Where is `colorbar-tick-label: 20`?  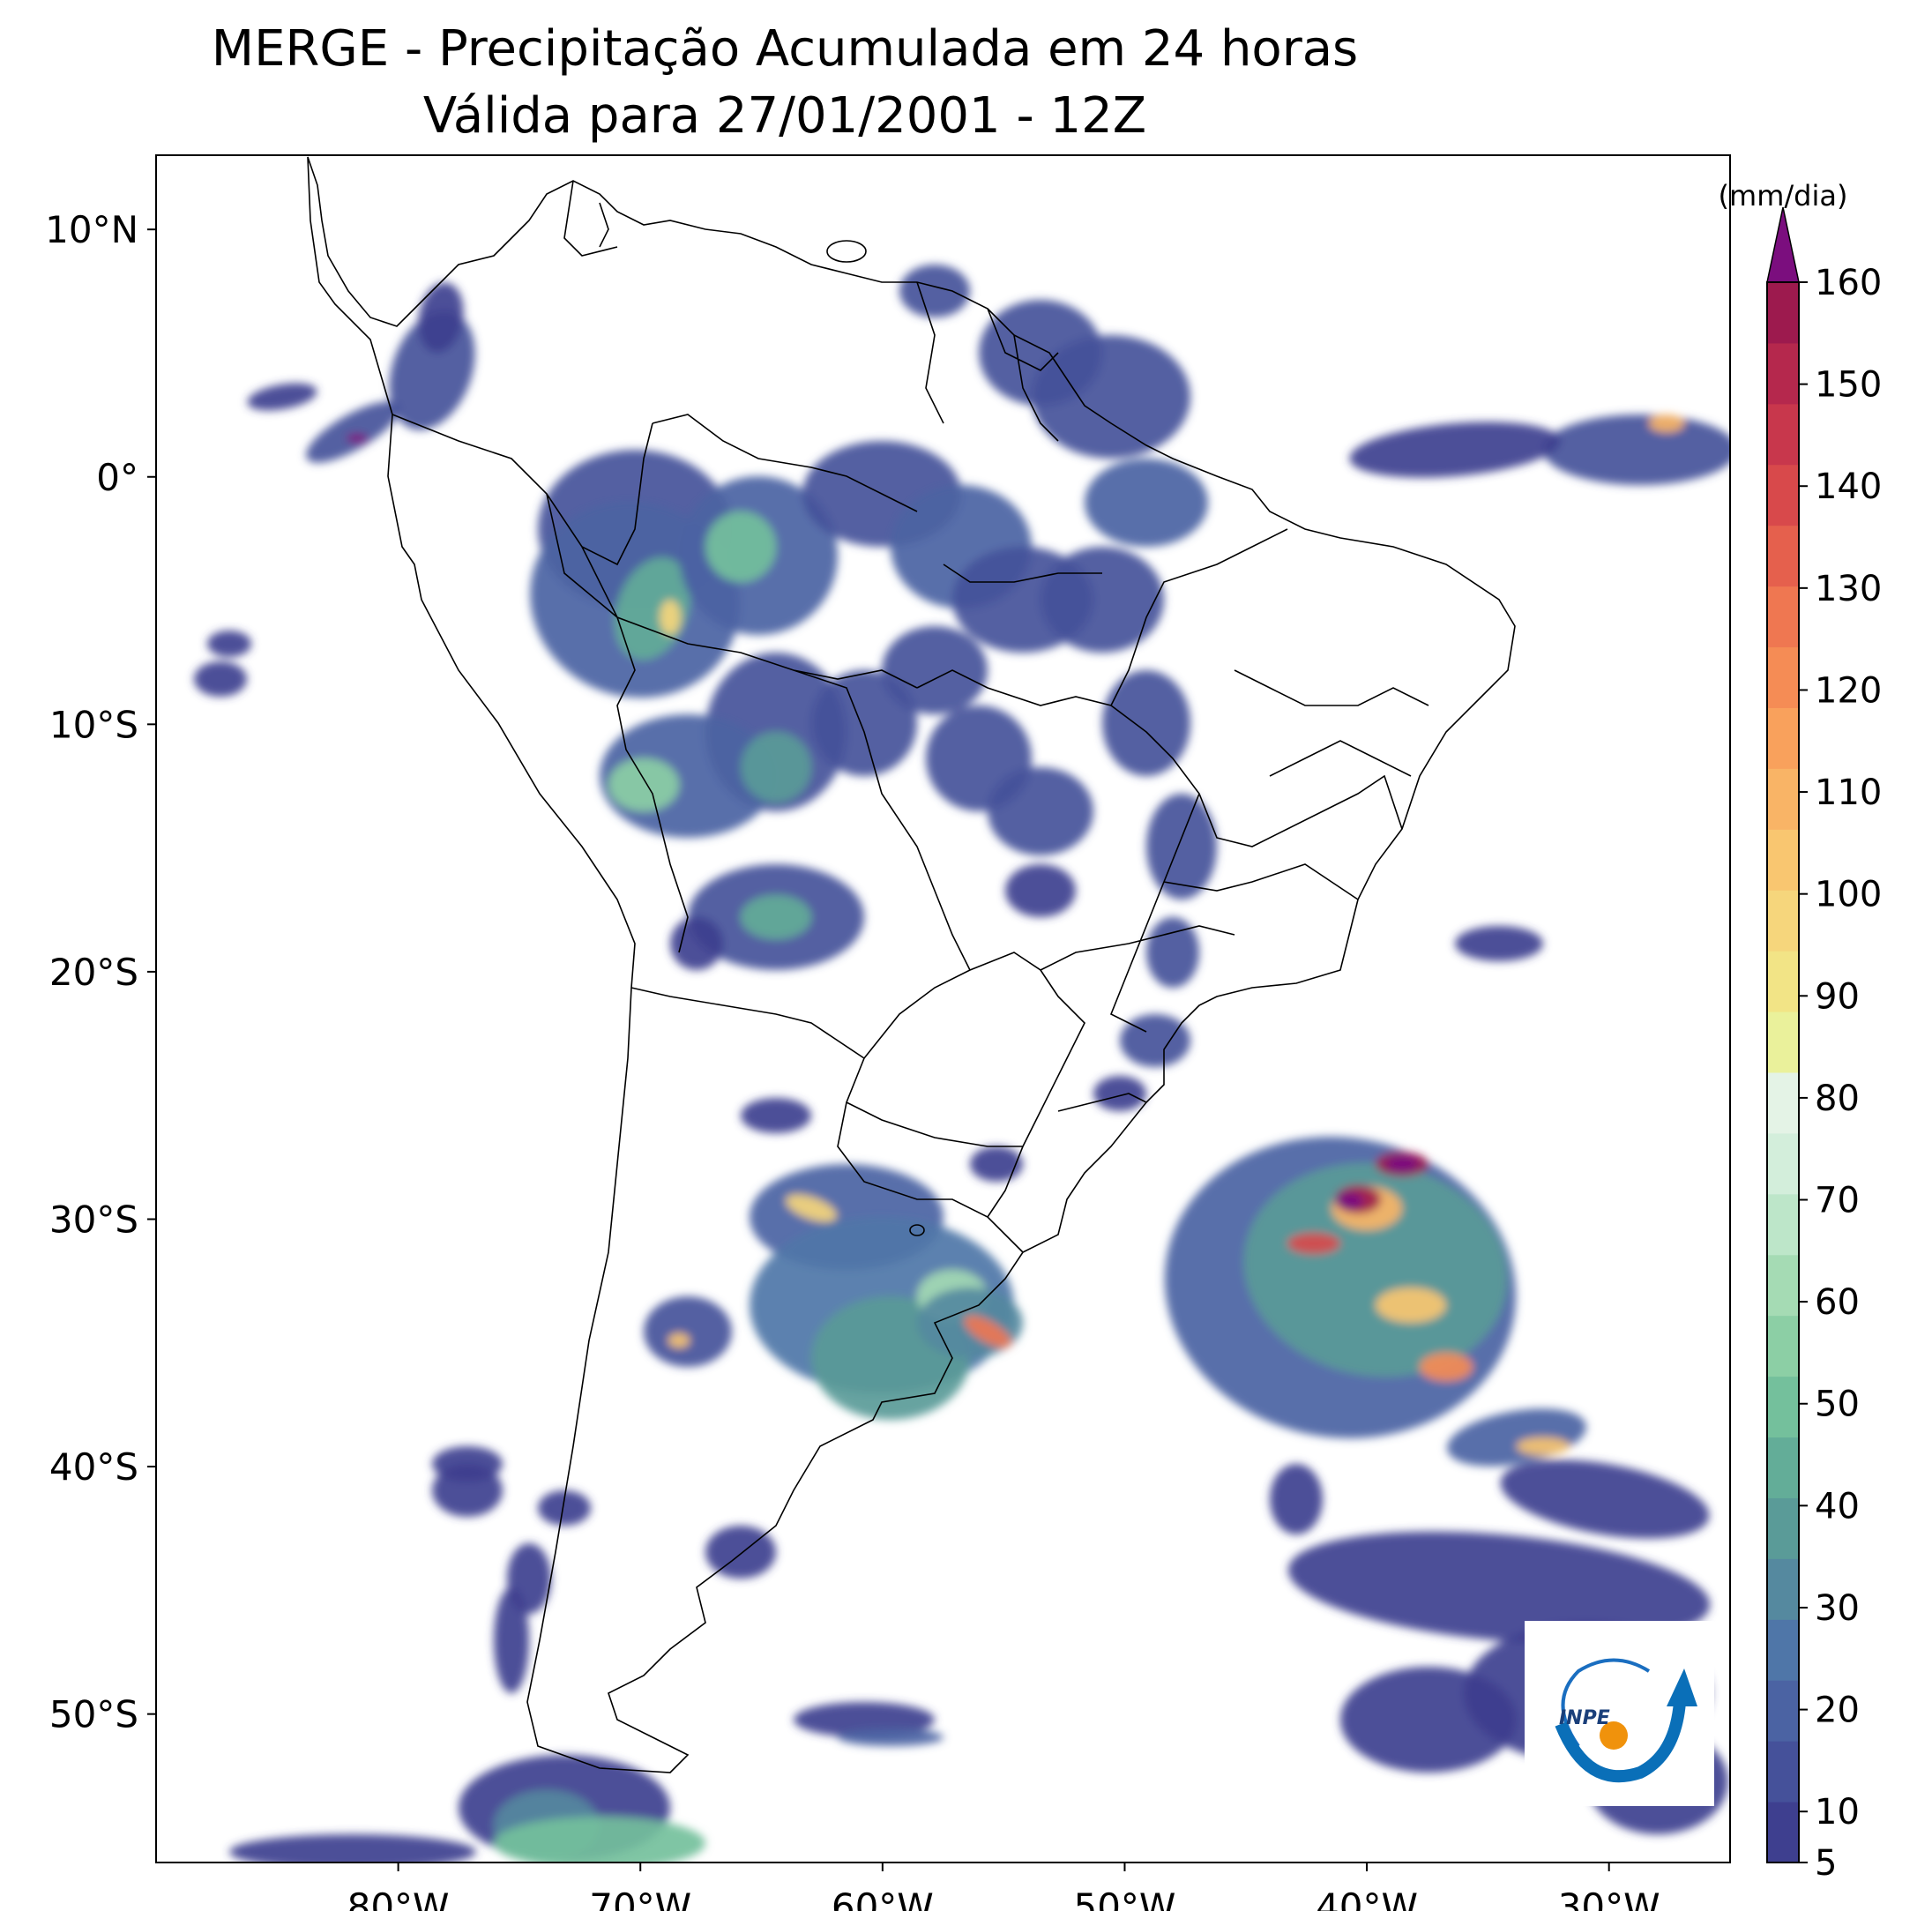
colorbar-tick-label: 20 is located at coordinates (1837, 1711).